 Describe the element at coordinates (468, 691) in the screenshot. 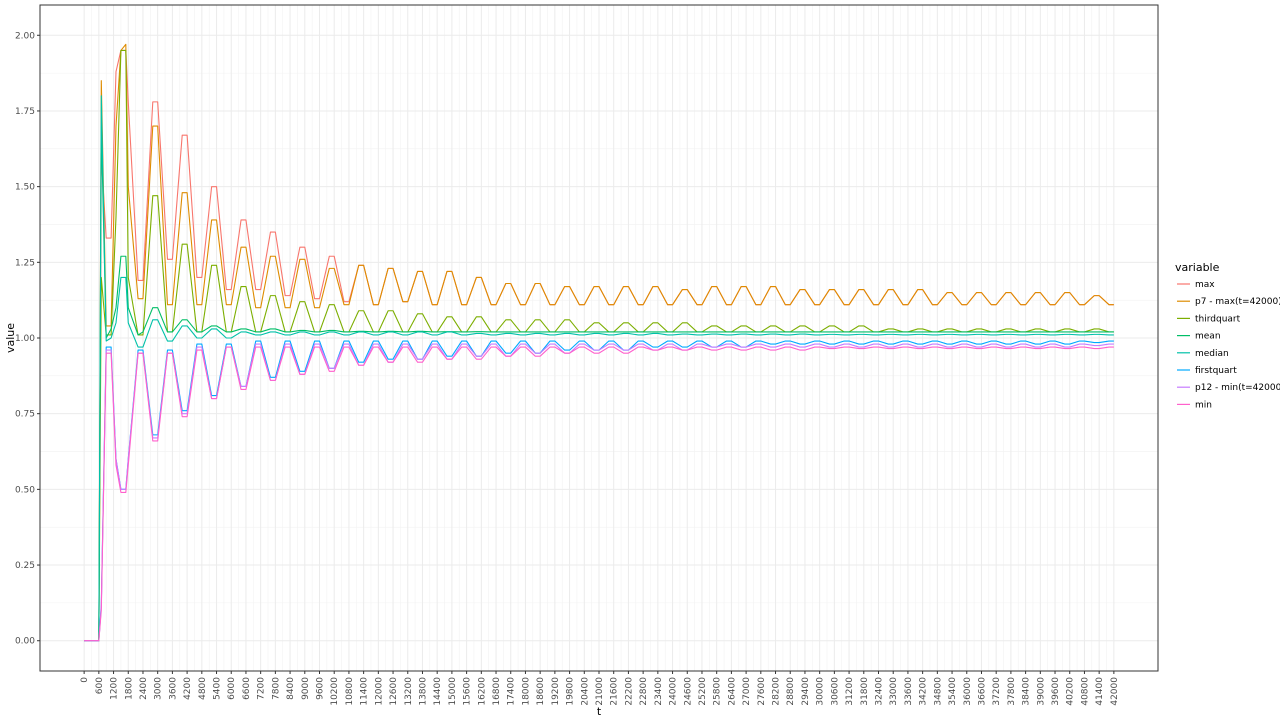

I see `x-tick-label: 15600` at that location.